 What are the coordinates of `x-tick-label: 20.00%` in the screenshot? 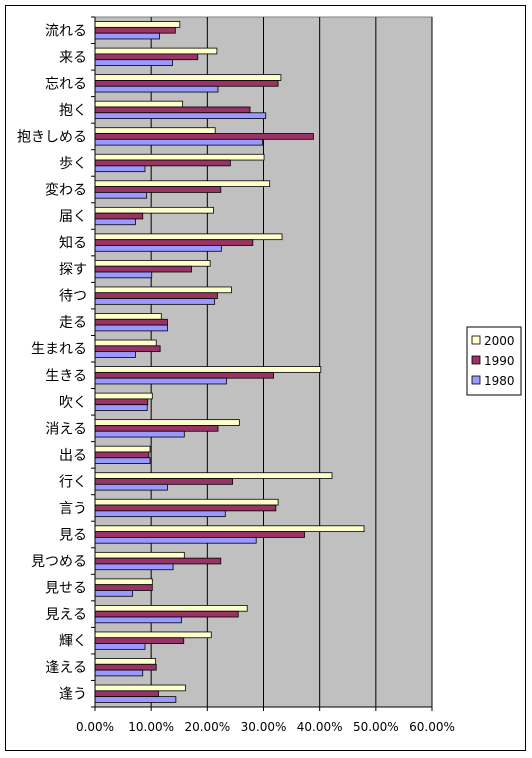 It's located at (207, 727).